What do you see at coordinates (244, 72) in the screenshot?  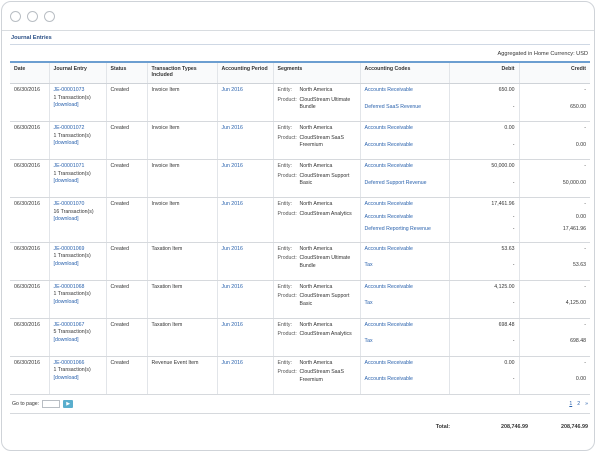 I see `column-header: Accounting Period` at bounding box center [244, 72].